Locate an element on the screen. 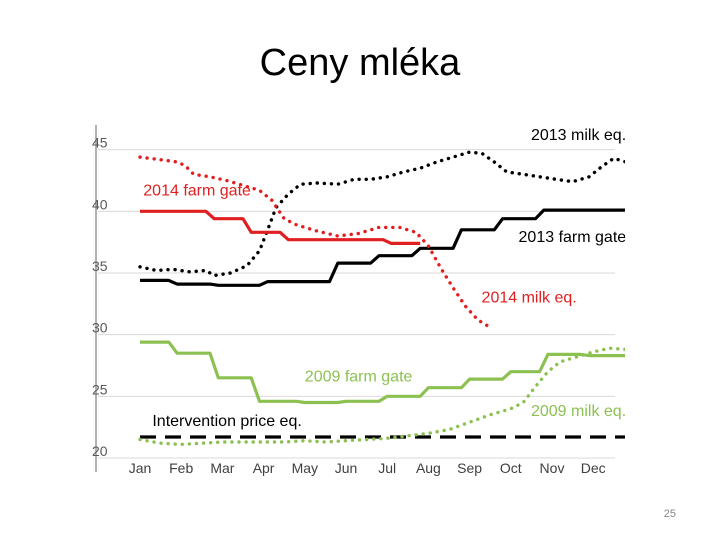 The height and width of the screenshot is (540, 720). x-tick-label-oct: Oct is located at coordinates (511, 468).